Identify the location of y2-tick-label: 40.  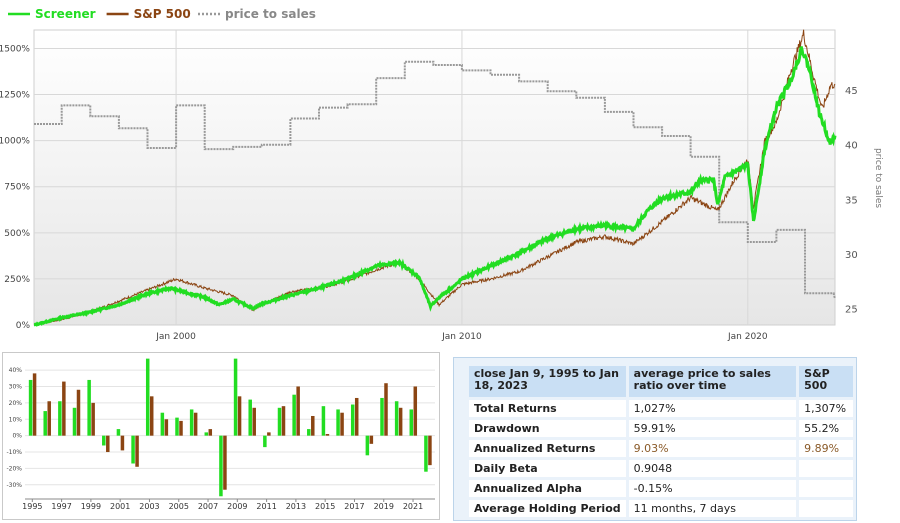
(851, 146).